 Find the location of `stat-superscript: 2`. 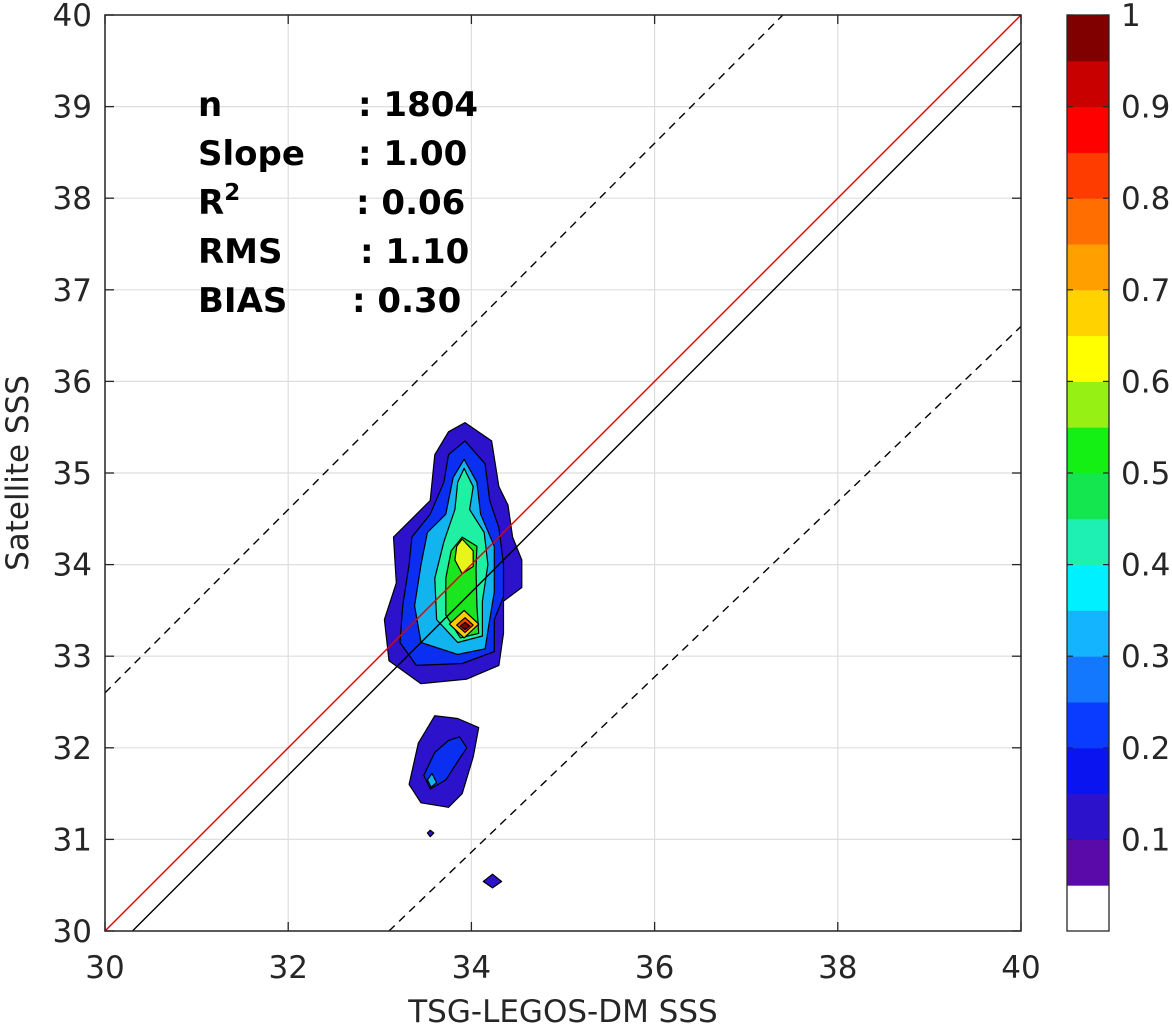

stat-superscript: 2 is located at coordinates (232, 193).